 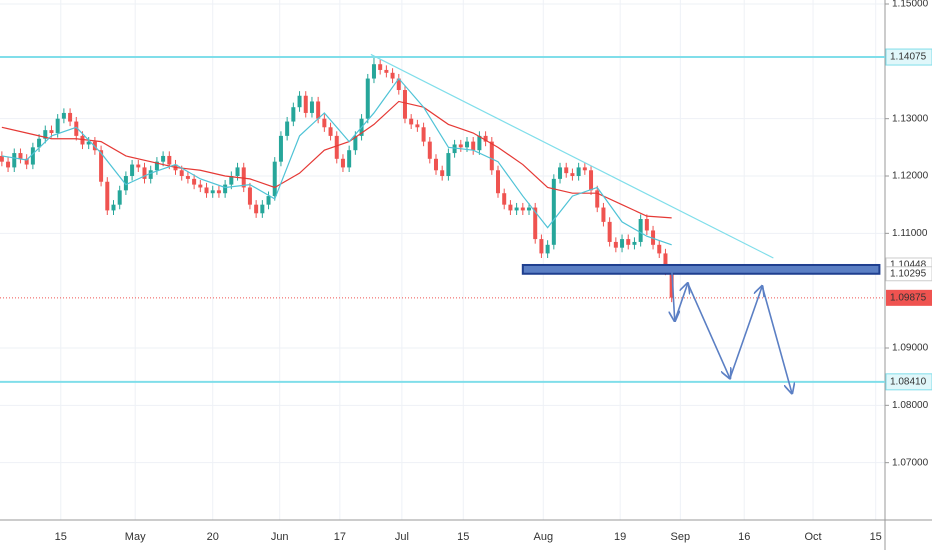 What do you see at coordinates (908, 273) in the screenshot?
I see `zone-label: 1.10295` at bounding box center [908, 273].